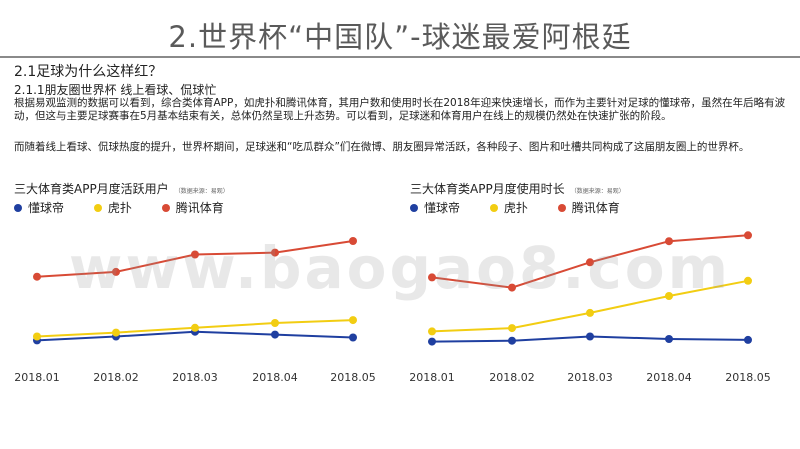  Describe the element at coordinates (88, 72) in the screenshot. I see `section-heading: 2.1足球为什么这样红？` at that location.